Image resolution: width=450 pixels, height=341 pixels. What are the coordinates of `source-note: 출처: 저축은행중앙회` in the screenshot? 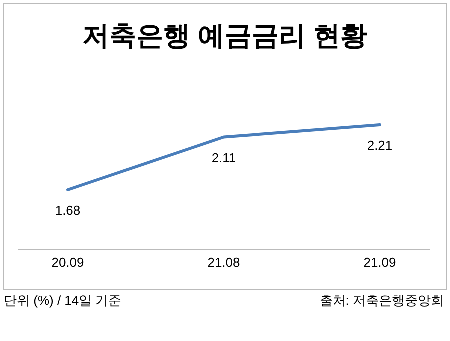 It's located at (382, 301).